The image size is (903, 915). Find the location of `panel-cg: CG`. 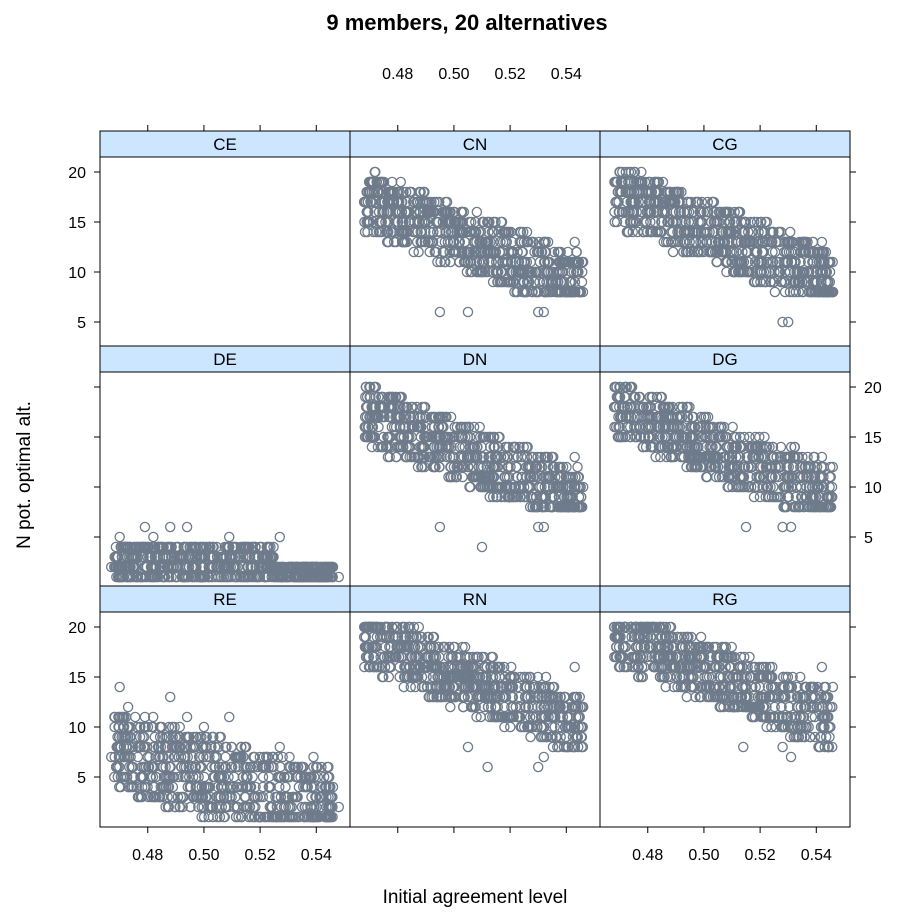

panel-cg: CG is located at coordinates (725, 251).